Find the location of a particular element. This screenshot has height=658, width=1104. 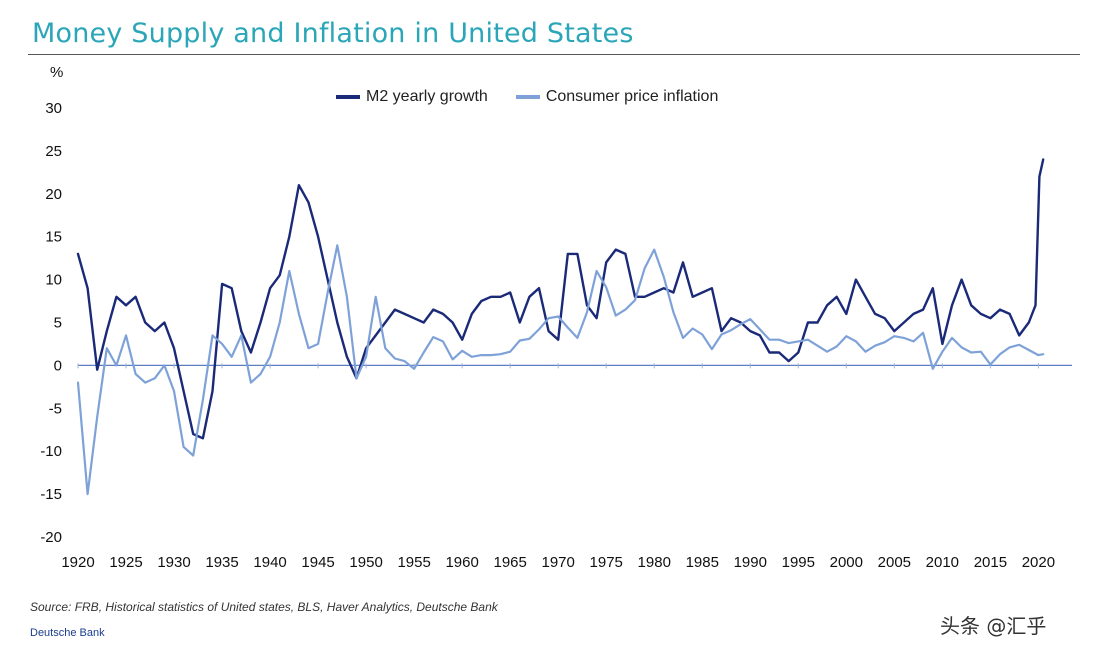

legend-label-cpi: Consumer price inflation is located at coordinates (632, 96).